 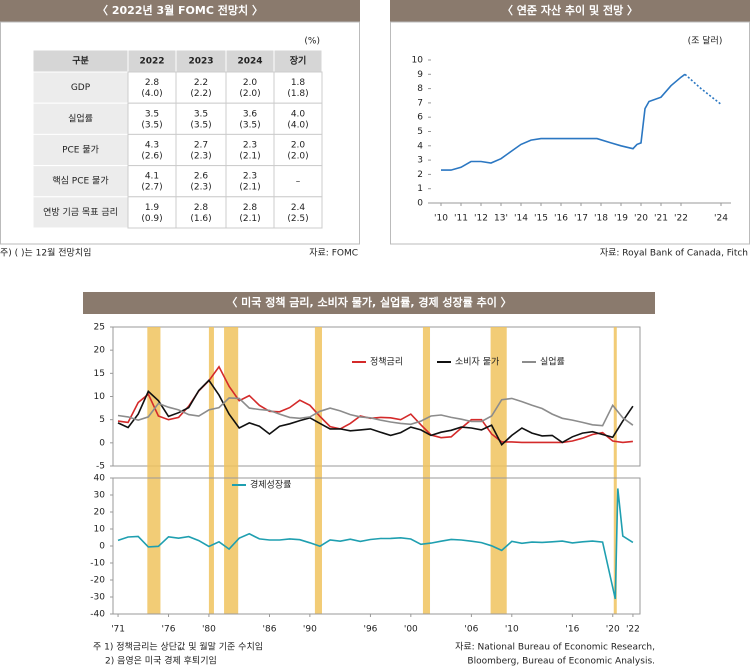 I want to click on y-tick-label: 4, so click(x=420, y=146).